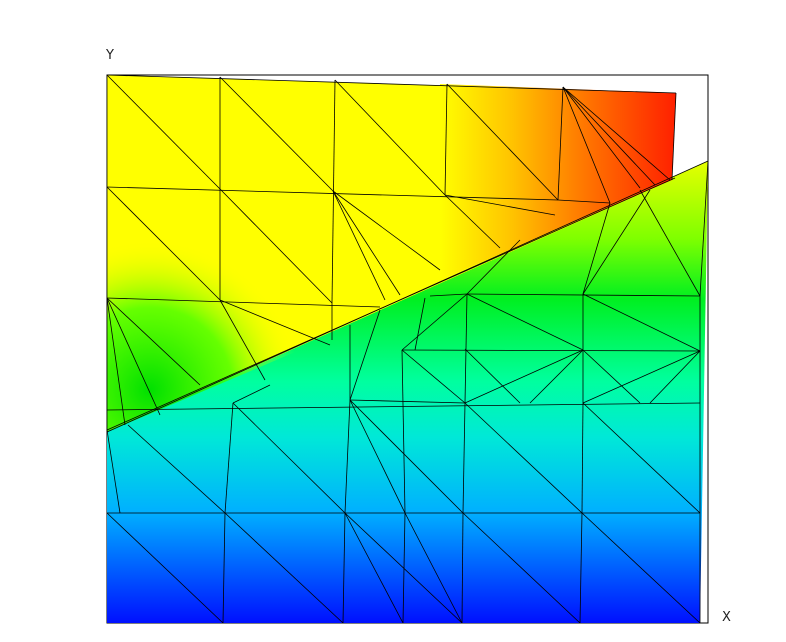 The height and width of the screenshot is (642, 786). I want to click on upper-block-green-zone, so click(218, 309).